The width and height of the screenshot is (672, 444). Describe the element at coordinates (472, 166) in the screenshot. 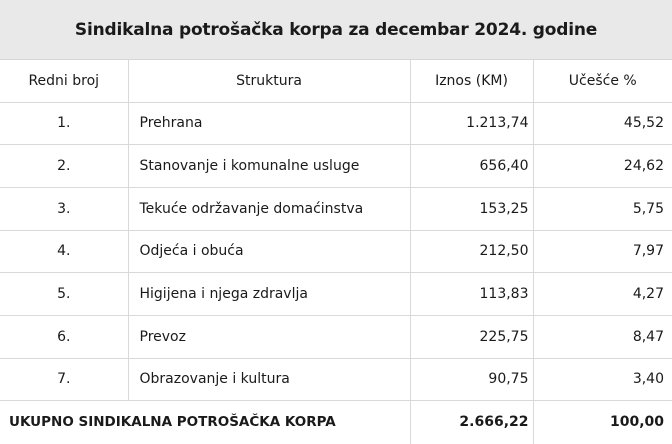

I see `cell-iznos: 656,40` at that location.